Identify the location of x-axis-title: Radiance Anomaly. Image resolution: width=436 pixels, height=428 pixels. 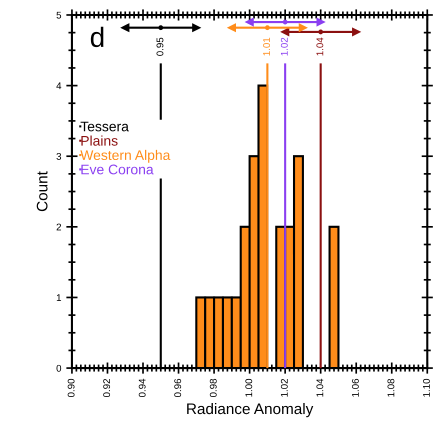
(250, 410).